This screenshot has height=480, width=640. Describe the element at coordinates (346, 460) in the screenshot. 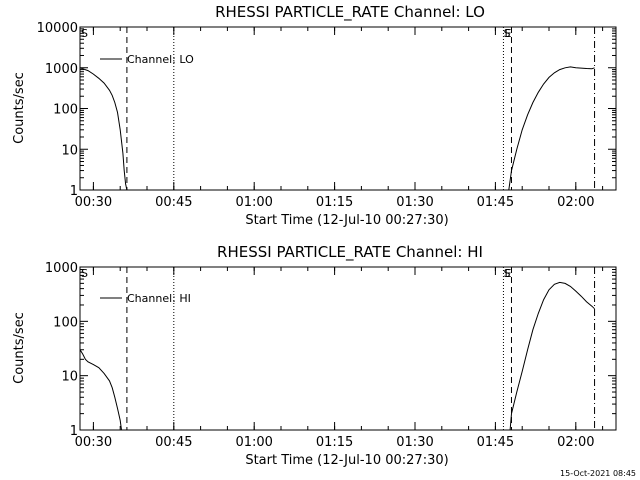

I see `chart-hi-xlabel: Start Time (12-Jul-10 00:27:30)` at that location.